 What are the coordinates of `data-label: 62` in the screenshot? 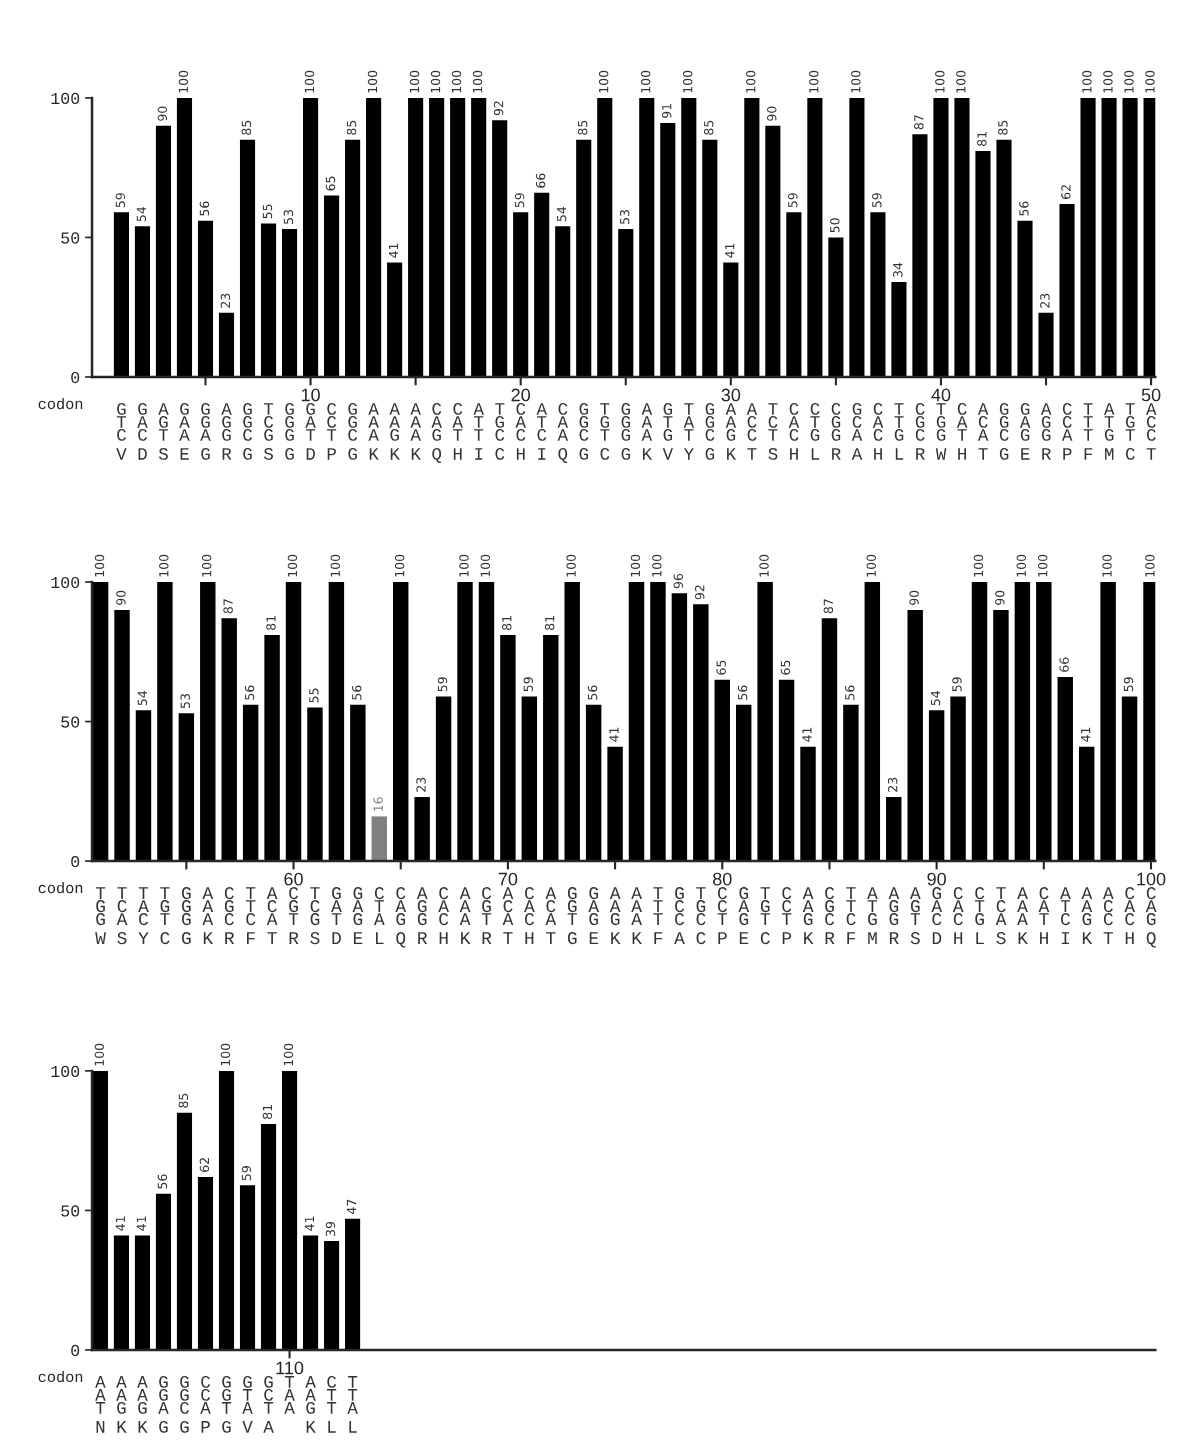 It's located at (204, 1165).